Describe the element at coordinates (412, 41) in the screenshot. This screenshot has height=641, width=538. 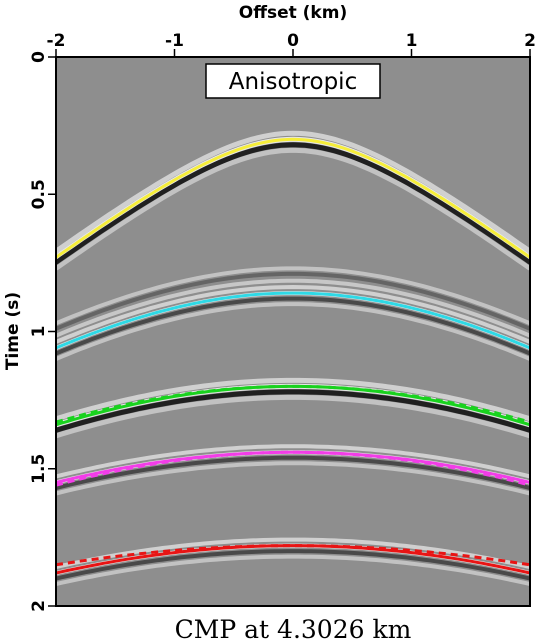
I see `x-tick-label: 1` at that location.